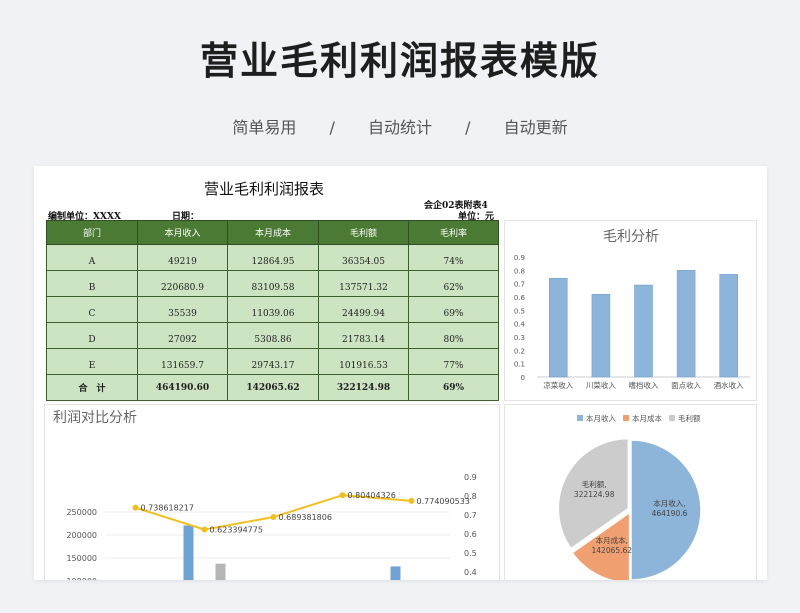 The height and width of the screenshot is (613, 800). What do you see at coordinates (92, 257) in the screenshot?
I see `table-cell: A` at bounding box center [92, 257].